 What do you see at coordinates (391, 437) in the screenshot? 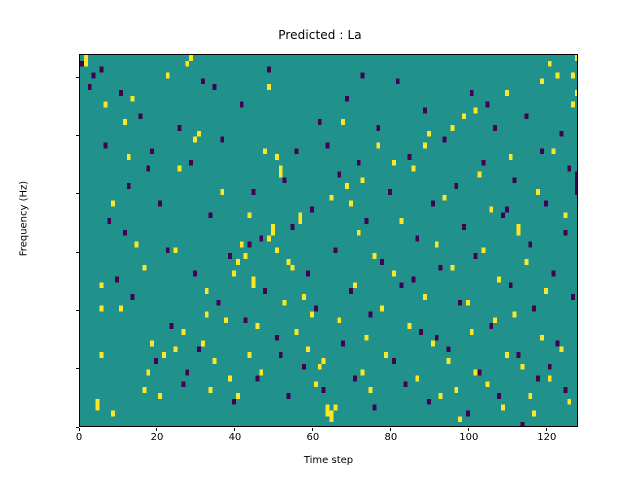
I see `x-tick-label: 80` at bounding box center [391, 437].